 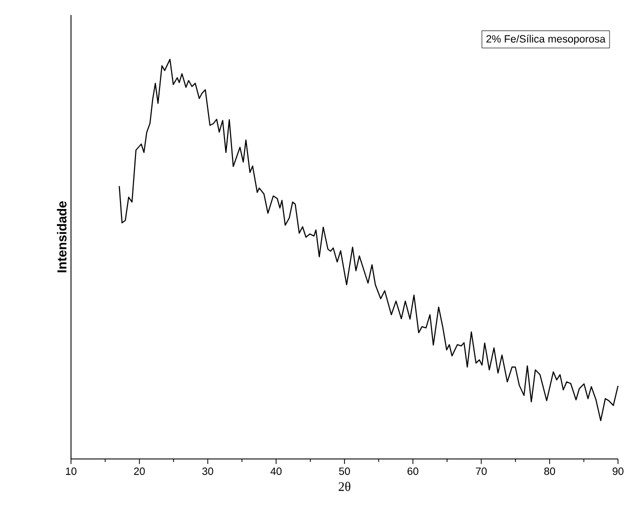 What do you see at coordinates (618, 471) in the screenshot?
I see `x-tick-label: 90` at bounding box center [618, 471].